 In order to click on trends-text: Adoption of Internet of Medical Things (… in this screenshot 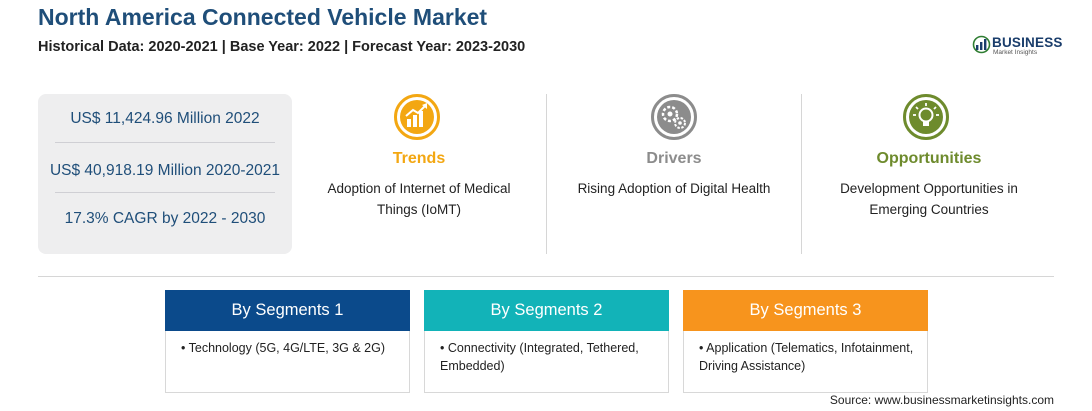, I will do `click(419, 199)`.